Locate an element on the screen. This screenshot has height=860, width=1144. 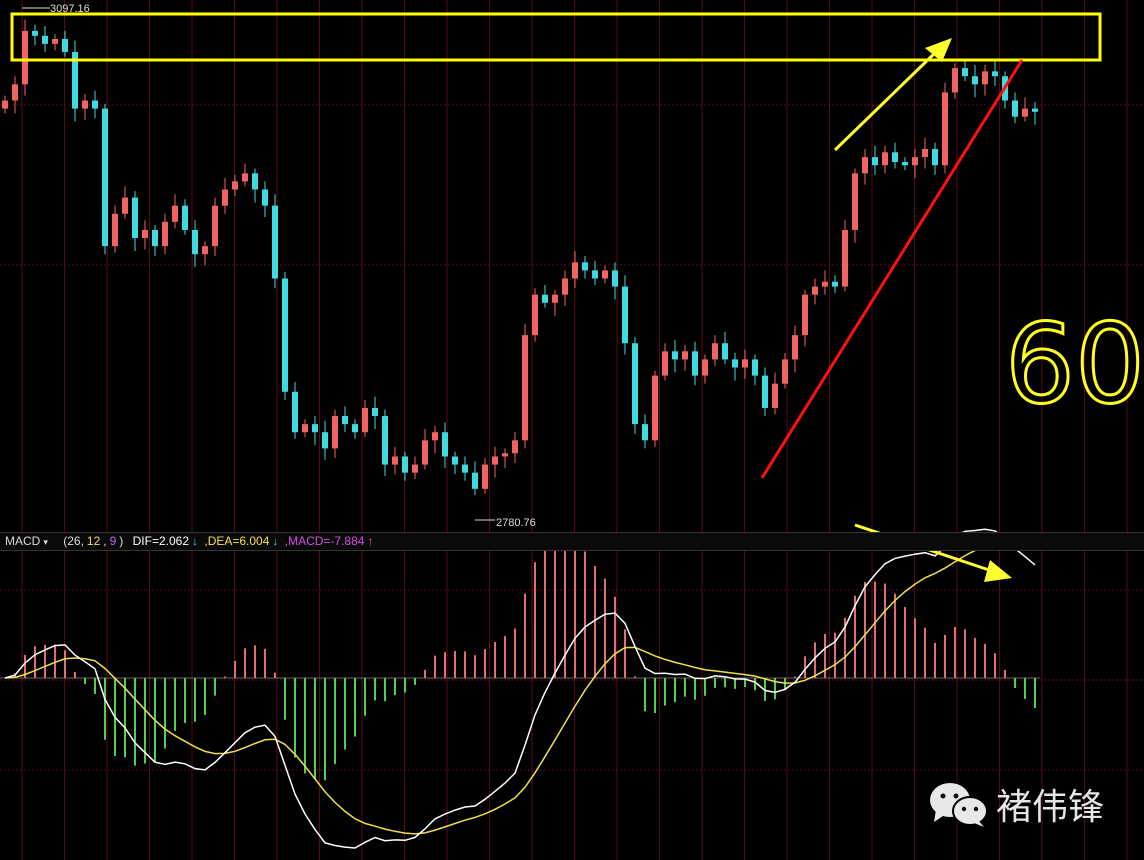
dea-value: ,DEA=6.004 is located at coordinates (237, 541).